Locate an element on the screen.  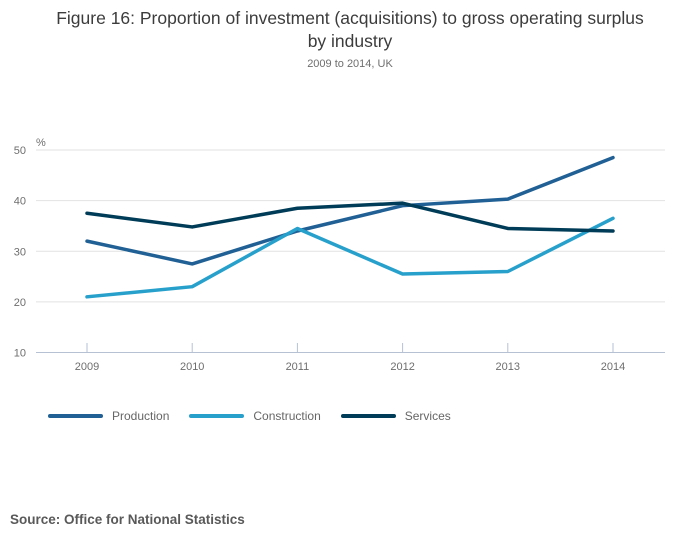
legend-line-swatch-production is located at coordinates (75, 416).